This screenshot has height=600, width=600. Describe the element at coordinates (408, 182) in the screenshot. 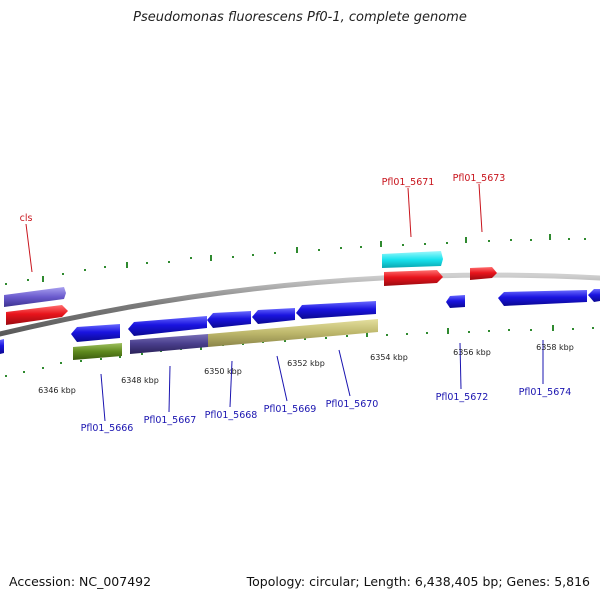

I see `label-pfl01-5671: Pfl01_5671` at that location.